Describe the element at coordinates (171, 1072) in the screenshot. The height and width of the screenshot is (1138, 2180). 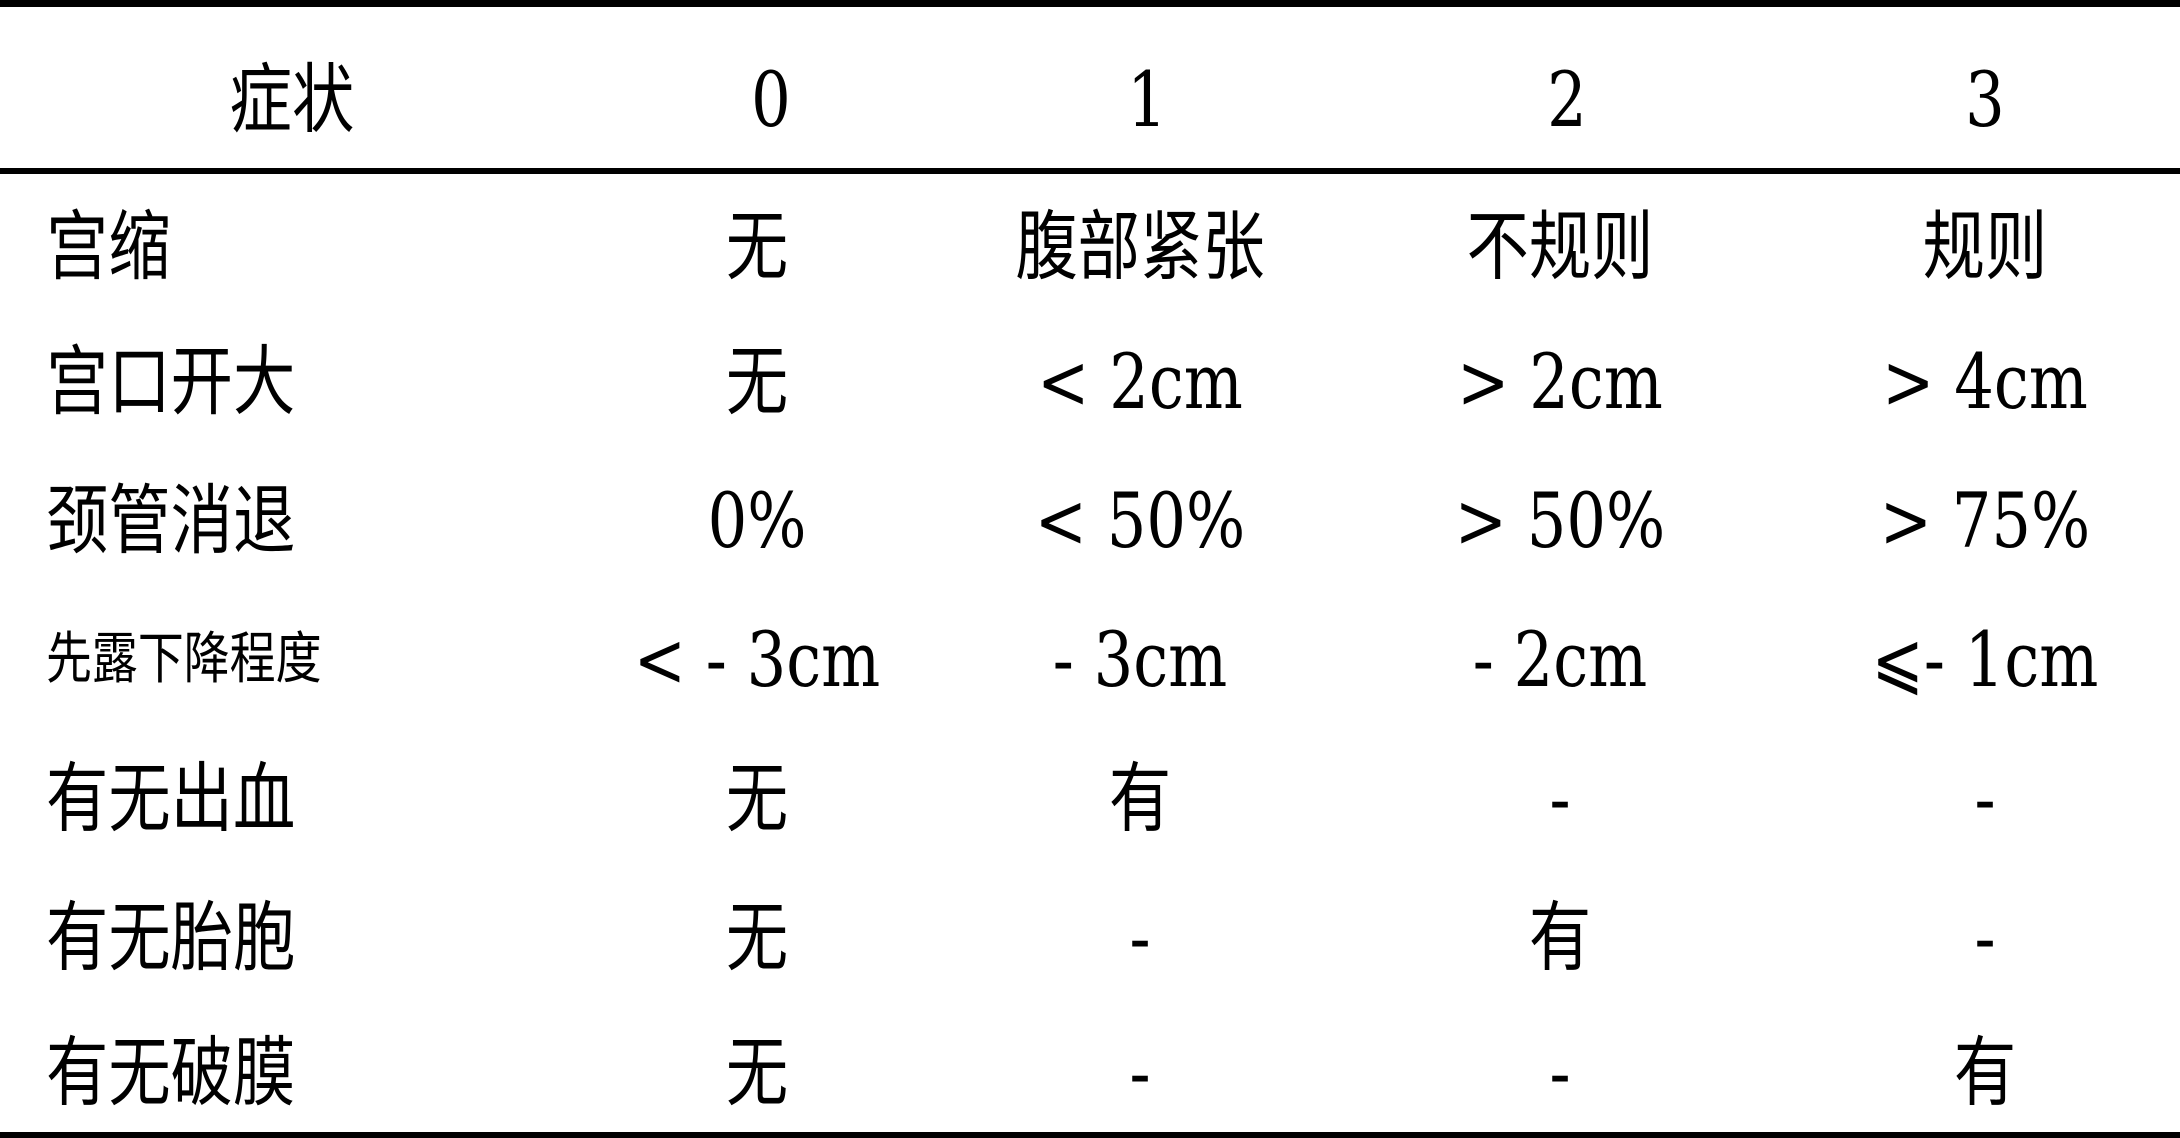
I see `row-label: 有无破膜` at that location.